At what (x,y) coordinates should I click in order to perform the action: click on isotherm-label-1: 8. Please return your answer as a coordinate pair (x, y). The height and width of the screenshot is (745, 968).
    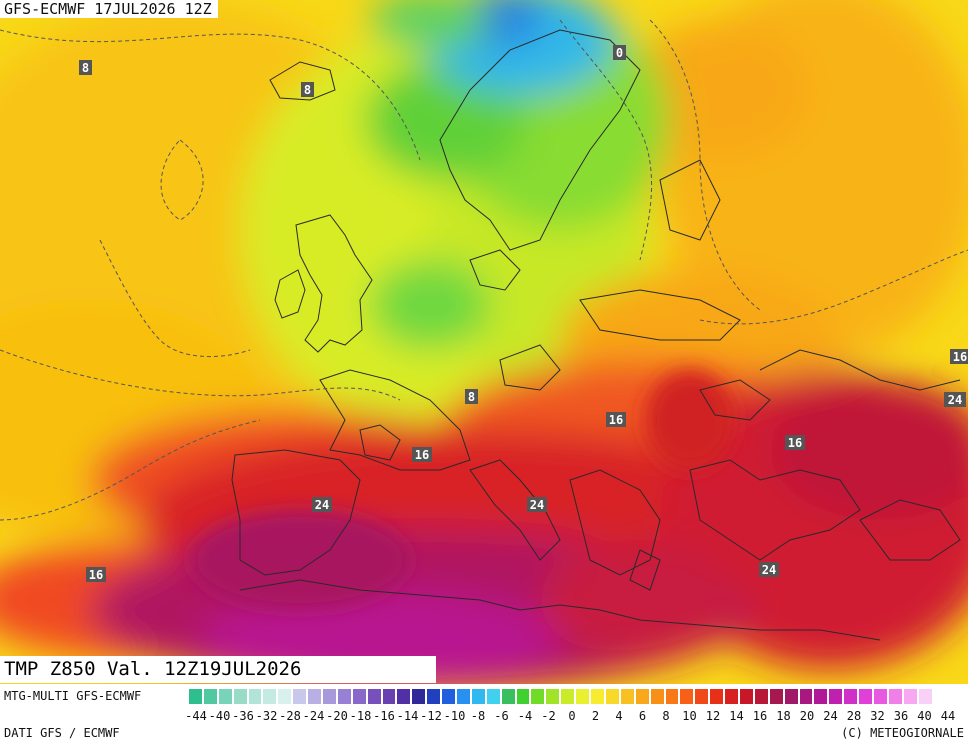
    Looking at the image, I should click on (85, 67).